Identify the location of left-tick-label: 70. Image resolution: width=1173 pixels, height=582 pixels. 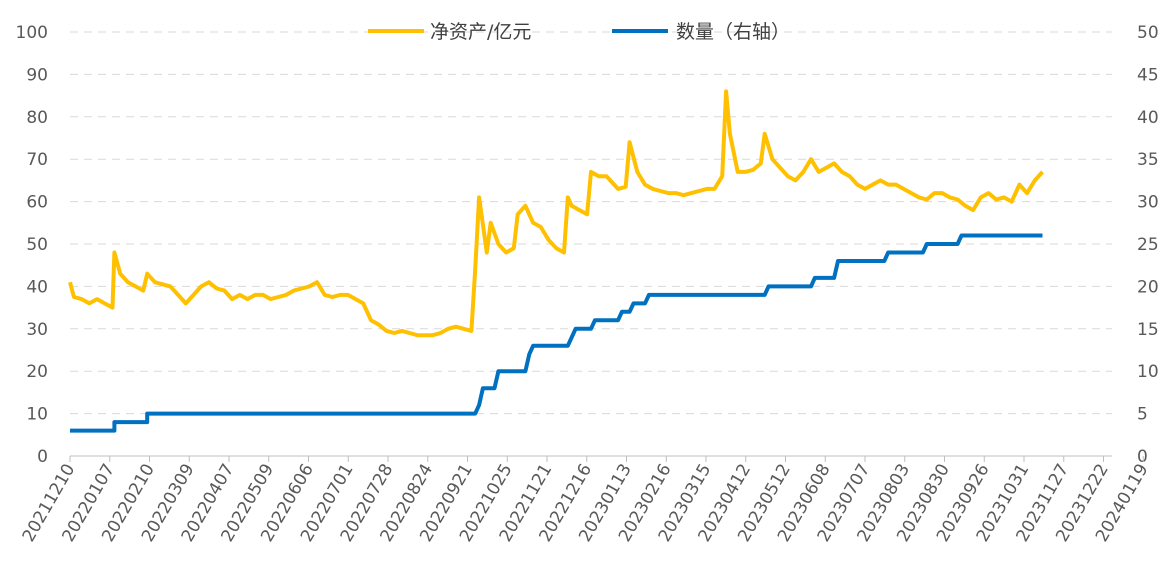
(37, 160).